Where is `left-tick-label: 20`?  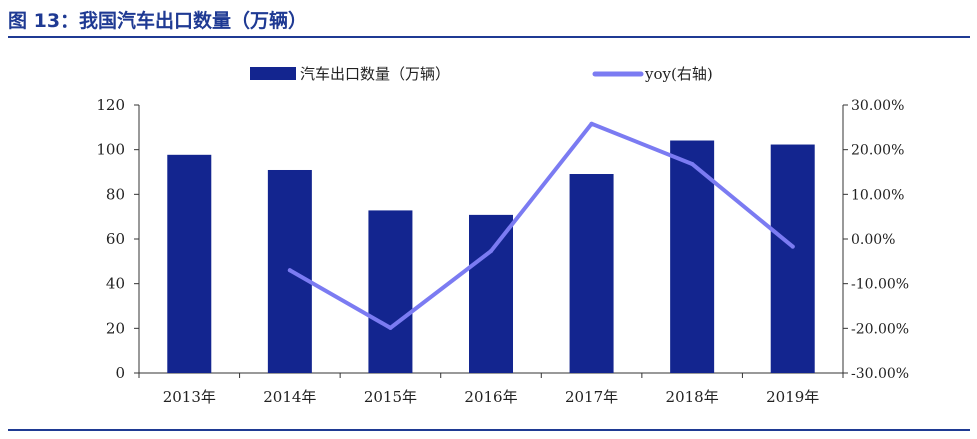
left-tick-label: 20 is located at coordinates (115, 328).